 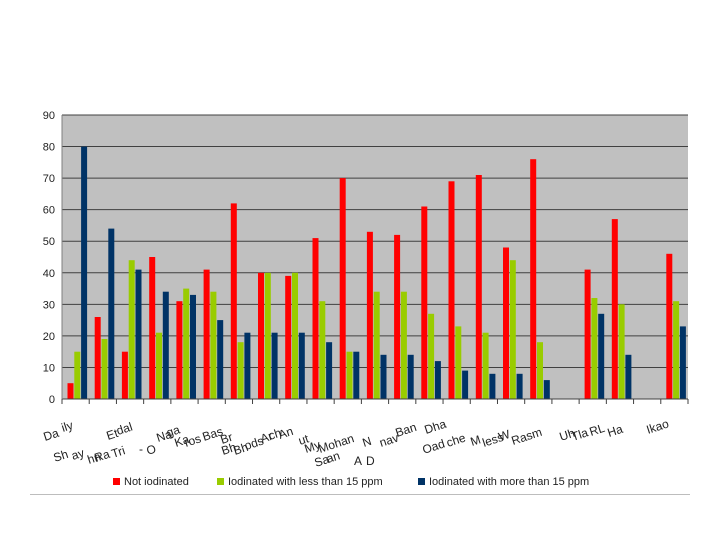 I want to click on y-tick-label: 20, so click(x=49, y=337).